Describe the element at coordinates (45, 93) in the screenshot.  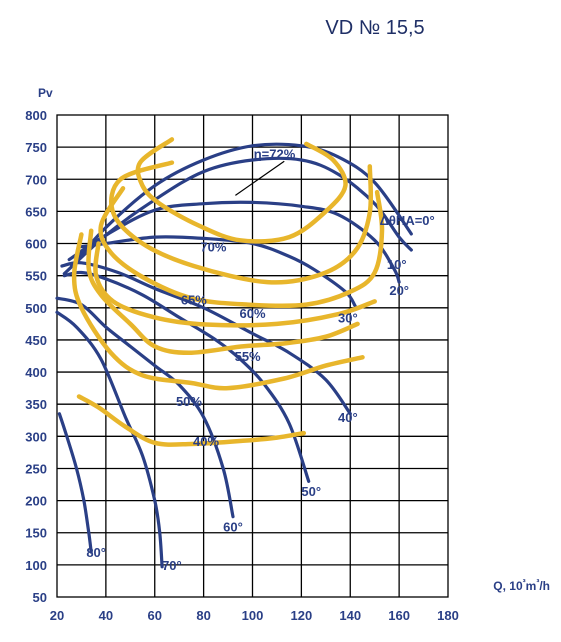
I see `y-axis-label: Pv` at that location.